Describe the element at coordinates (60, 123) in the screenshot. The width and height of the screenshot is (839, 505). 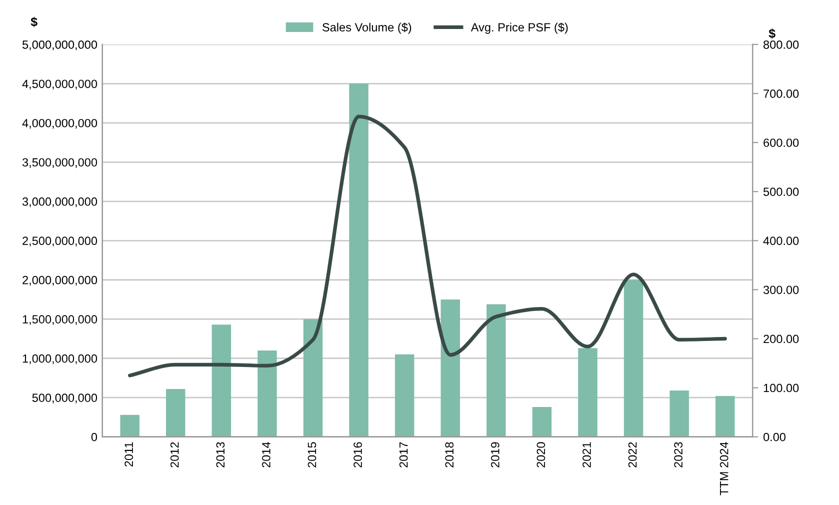
I see `y-tick-label: 4,000,000,000` at that location.